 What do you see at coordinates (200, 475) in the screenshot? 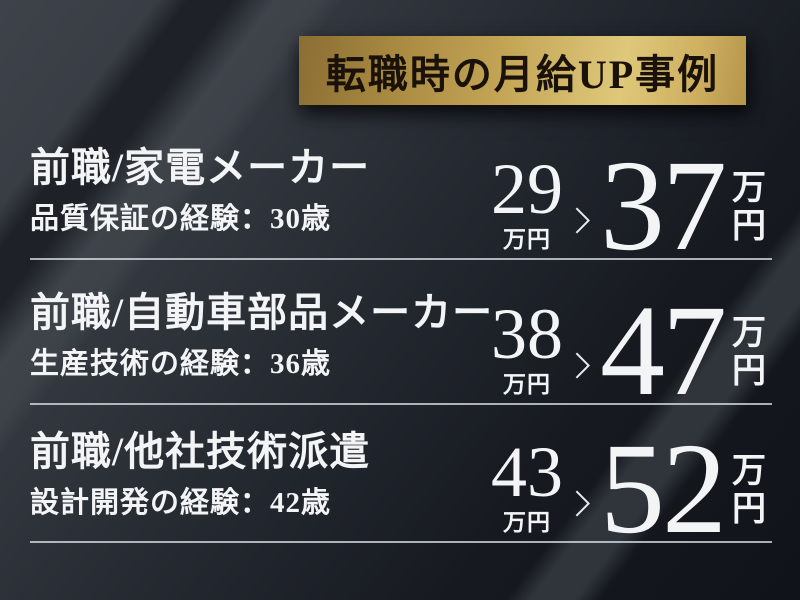
I see `case-text-block: 前職/他社技術派遣 設計開発の経験：42歳` at bounding box center [200, 475].